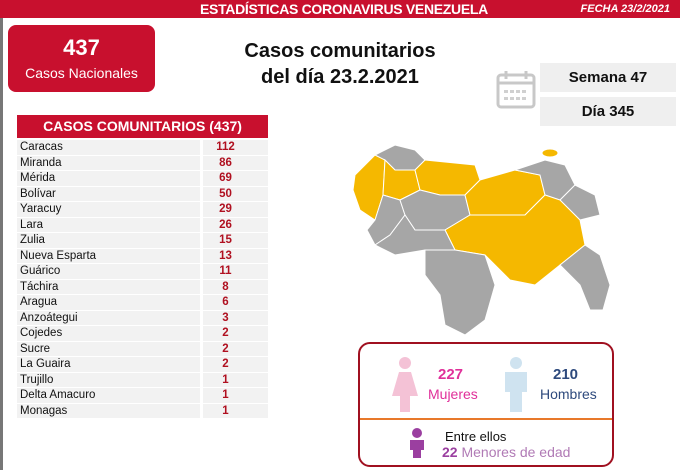 The height and width of the screenshot is (470, 680). Describe the element at coordinates (516, 90) in the screenshot. I see `calendar-icon` at that location.